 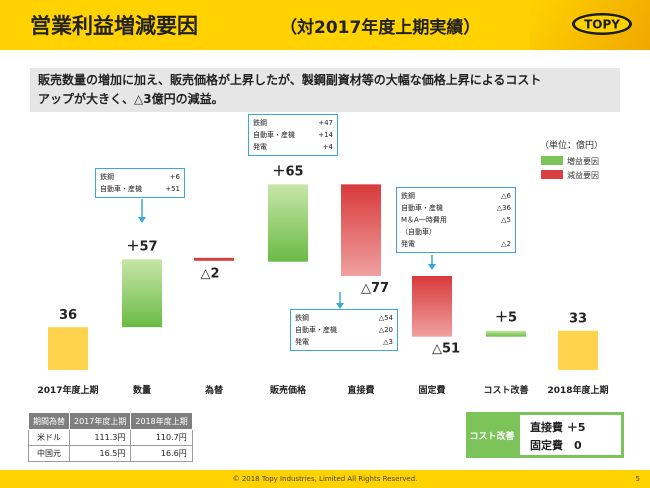 What do you see at coordinates (446, 349) in the screenshot?
I see `value-label-5: △51` at bounding box center [446, 349].